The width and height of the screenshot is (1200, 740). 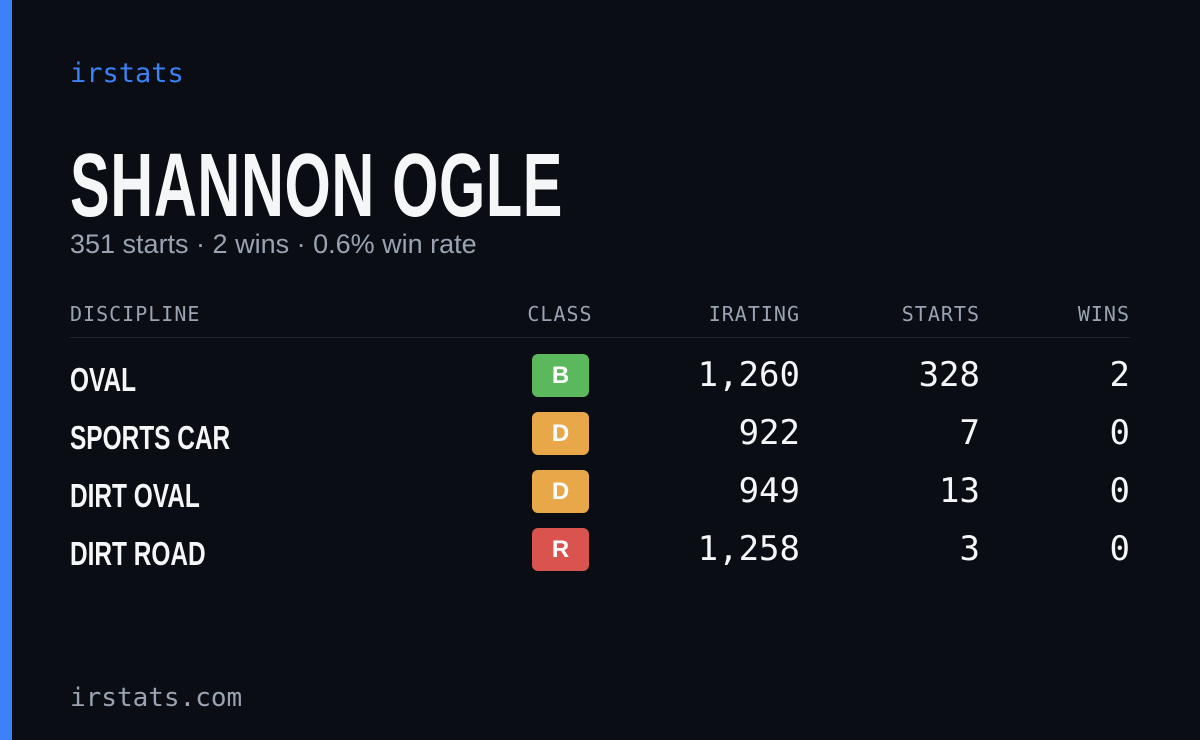 I want to click on footer: irstats.com, so click(x=156, y=698).